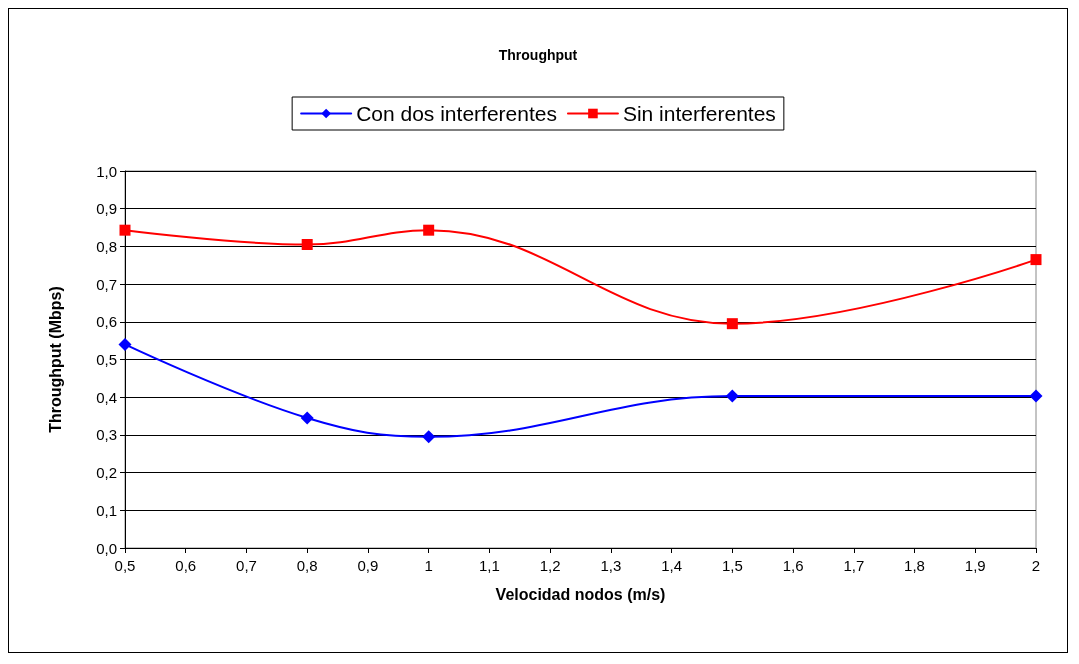 This screenshot has height=664, width=1079. What do you see at coordinates (55, 359) in the screenshot?
I see `y-axis-title: Throughput (Mbps)` at bounding box center [55, 359].